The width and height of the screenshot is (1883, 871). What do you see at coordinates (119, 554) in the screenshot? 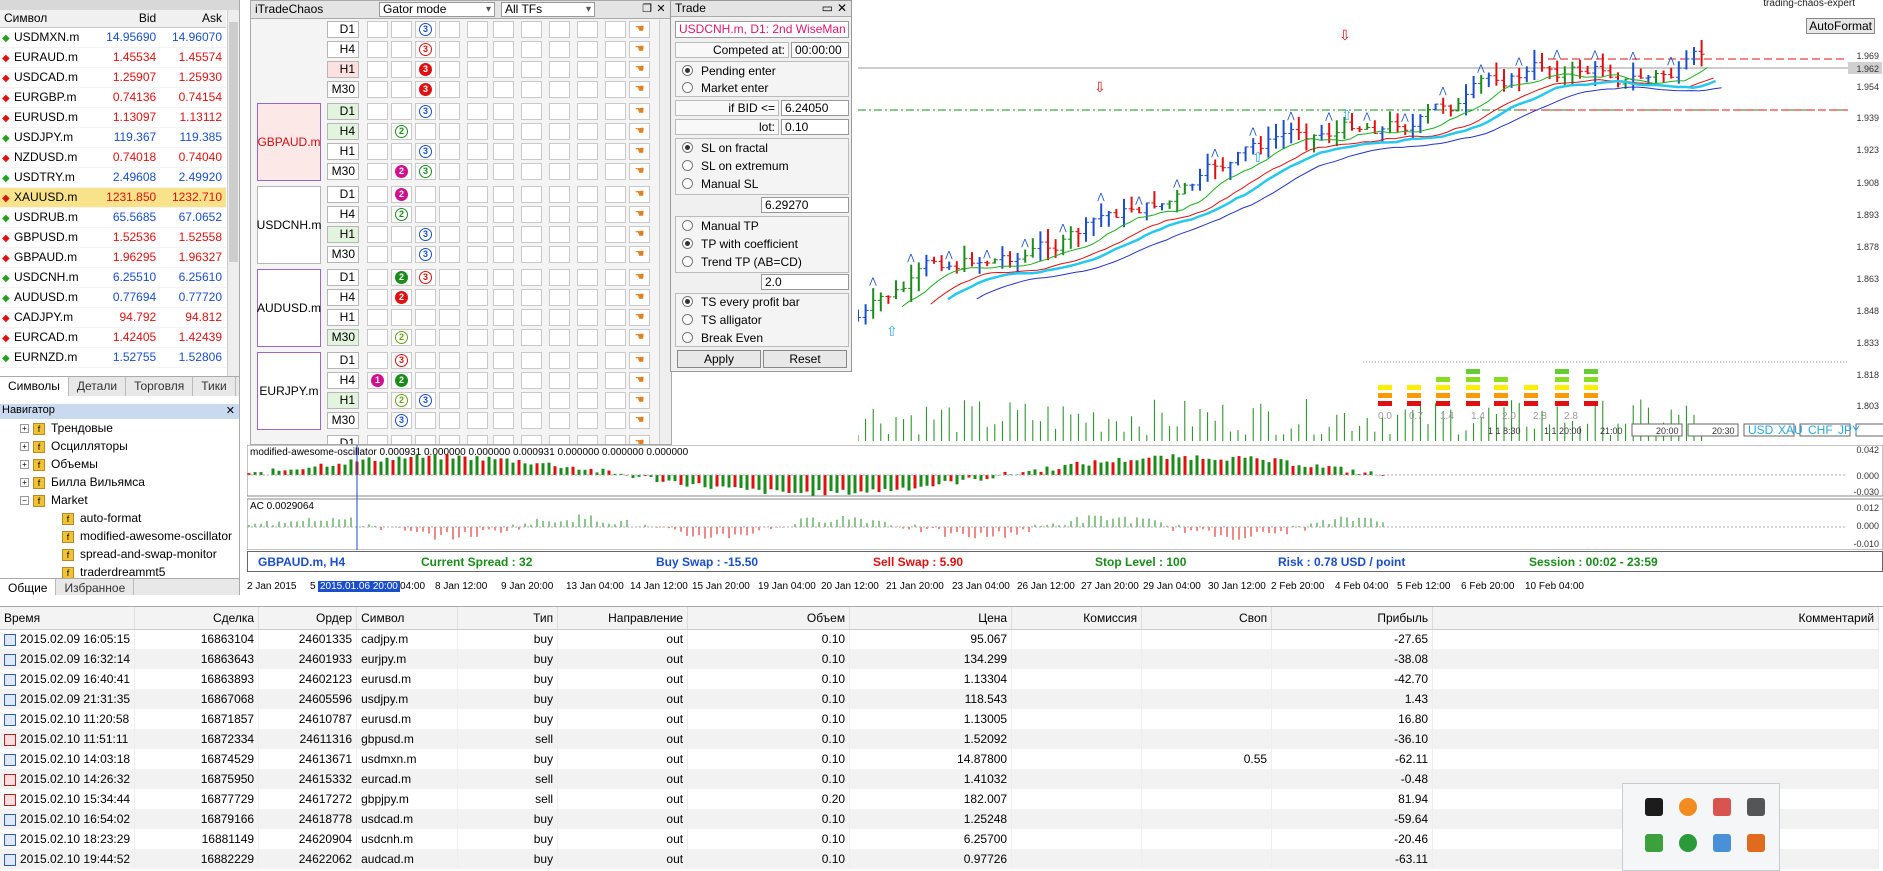
I see `nav-indicator: f spread-and-swap-monitor` at bounding box center [119, 554].